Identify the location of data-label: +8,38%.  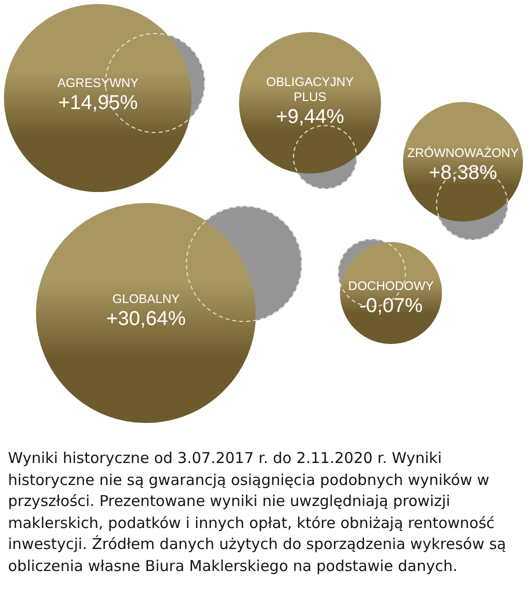
(463, 173).